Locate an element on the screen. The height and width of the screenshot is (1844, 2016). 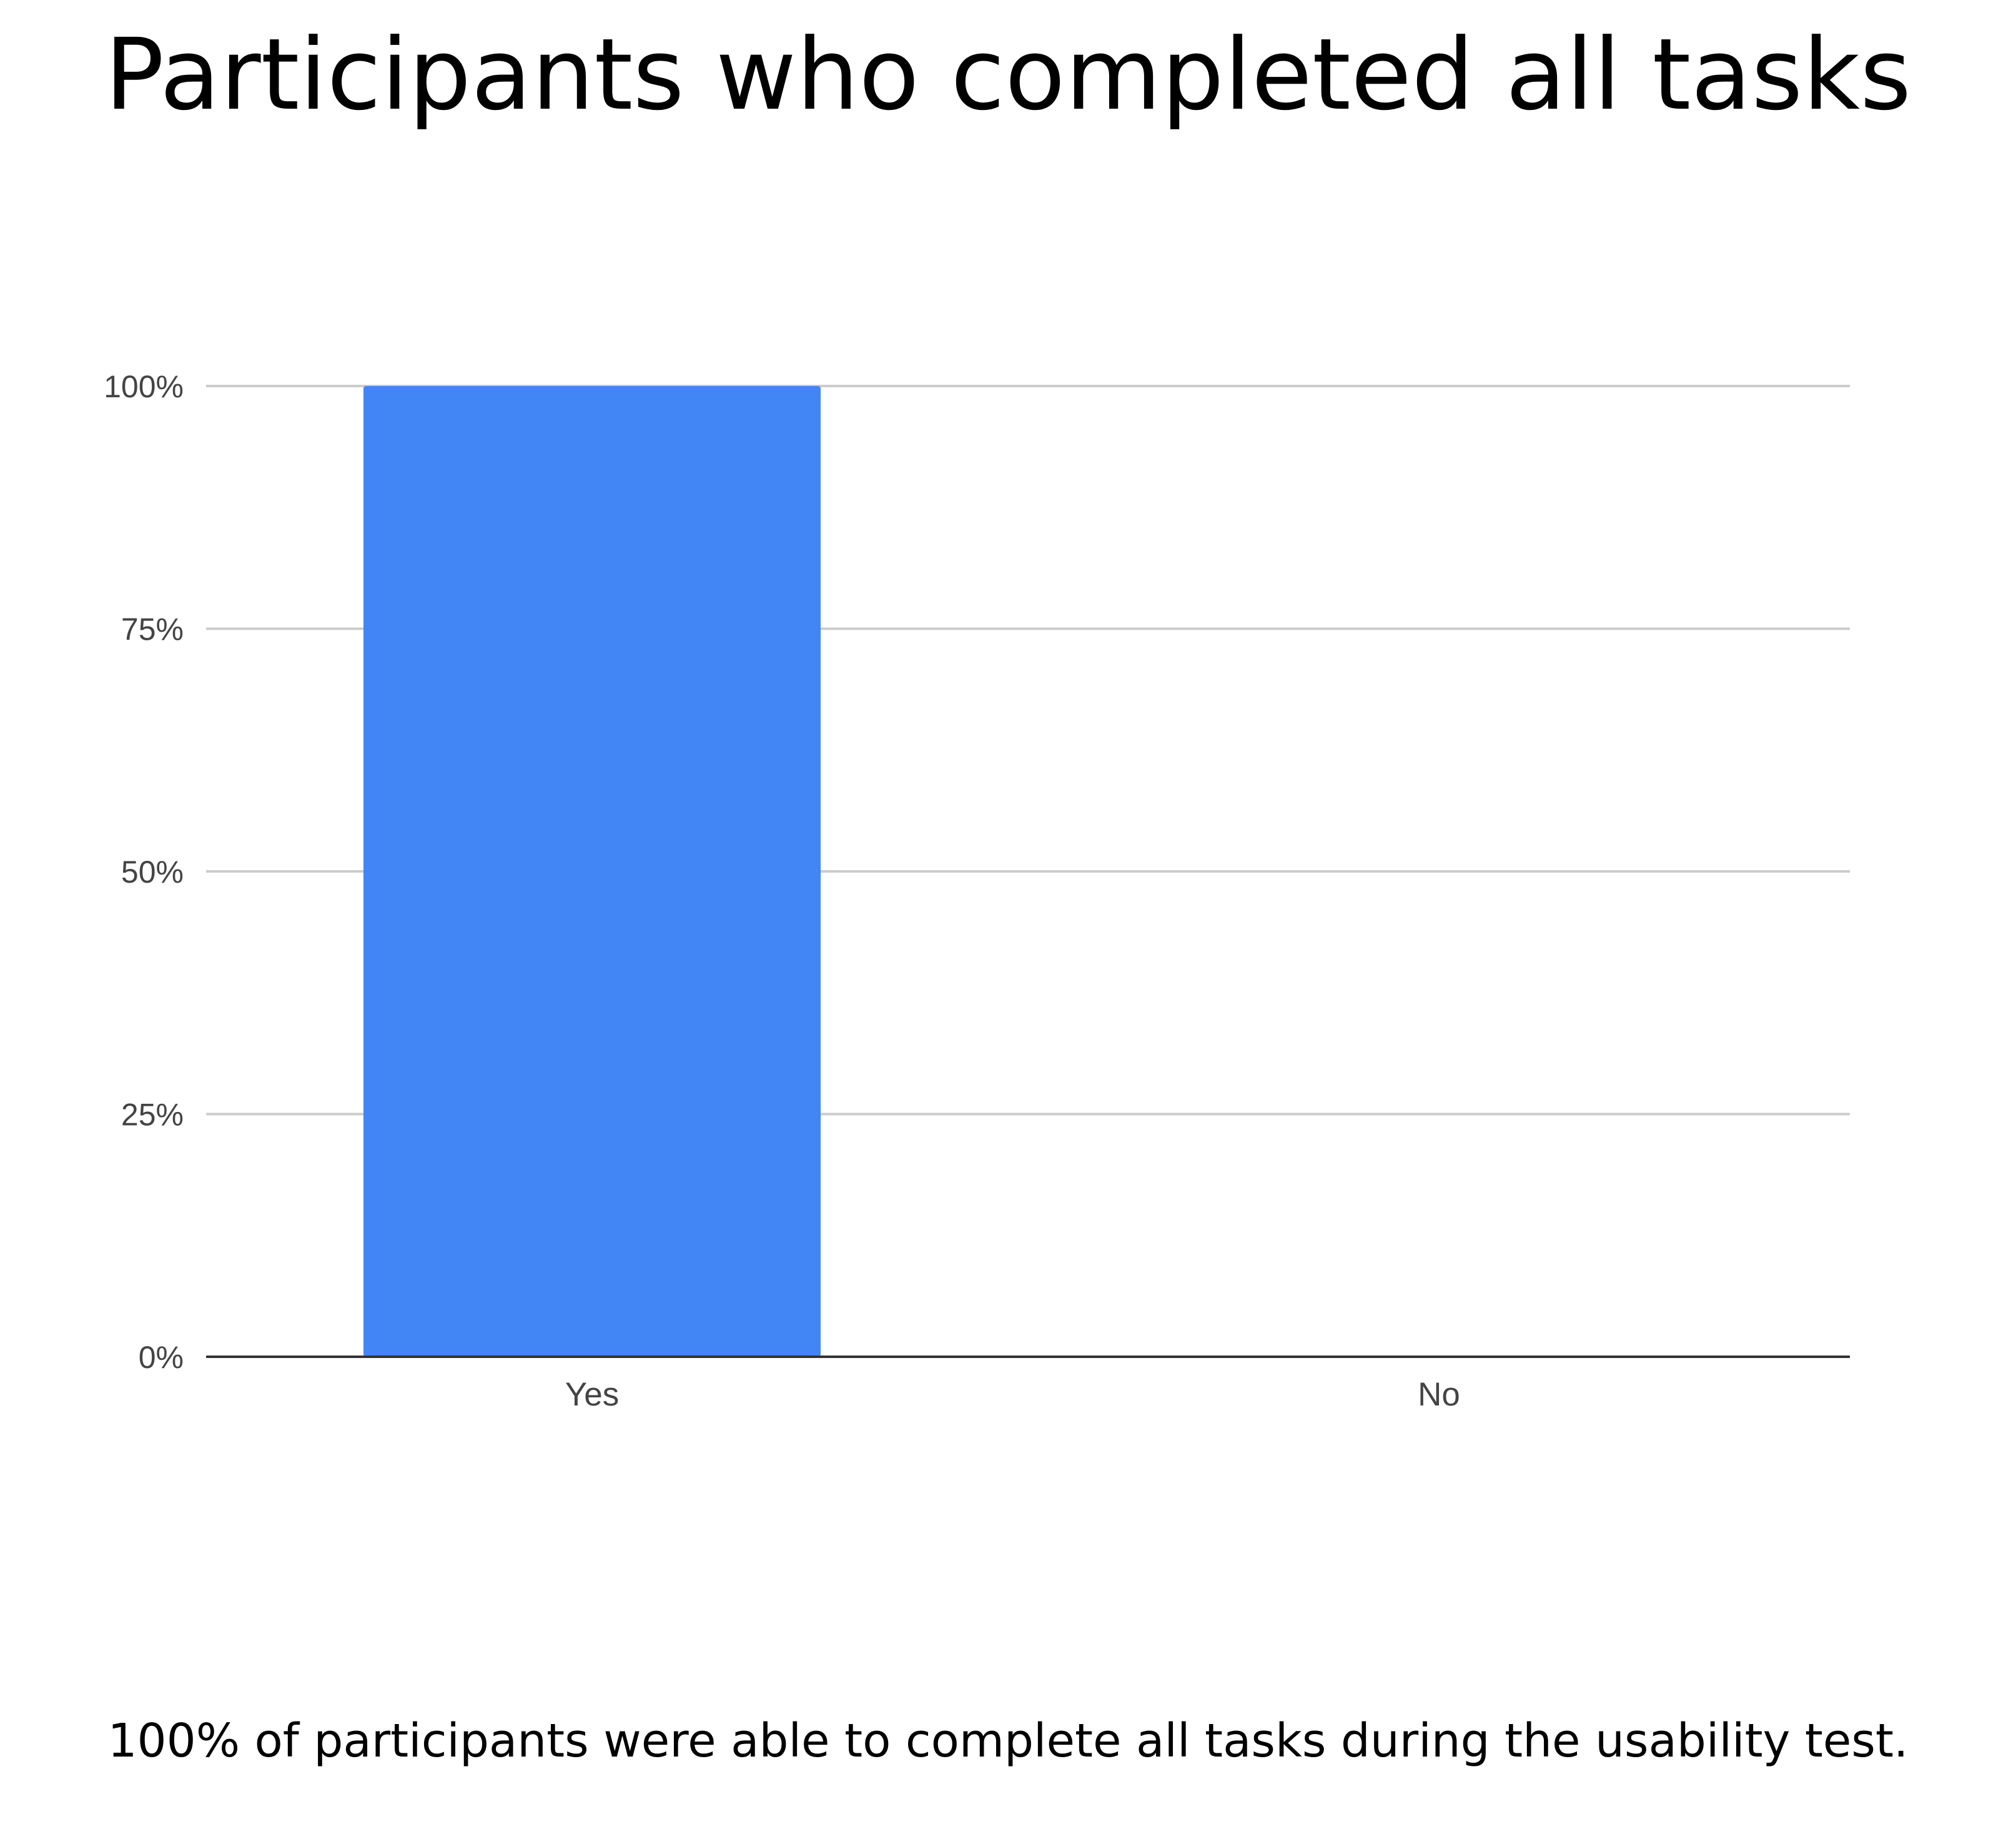
y-tick-label-4: 100% is located at coordinates (144, 386).